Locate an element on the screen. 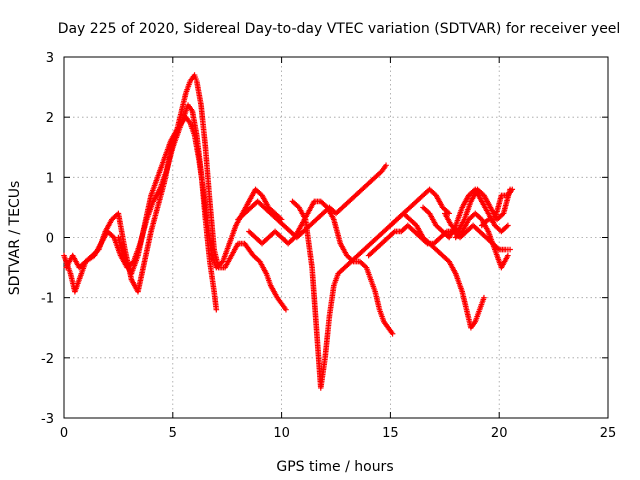 The image size is (640, 480). x-tick-label: 25 is located at coordinates (608, 433).